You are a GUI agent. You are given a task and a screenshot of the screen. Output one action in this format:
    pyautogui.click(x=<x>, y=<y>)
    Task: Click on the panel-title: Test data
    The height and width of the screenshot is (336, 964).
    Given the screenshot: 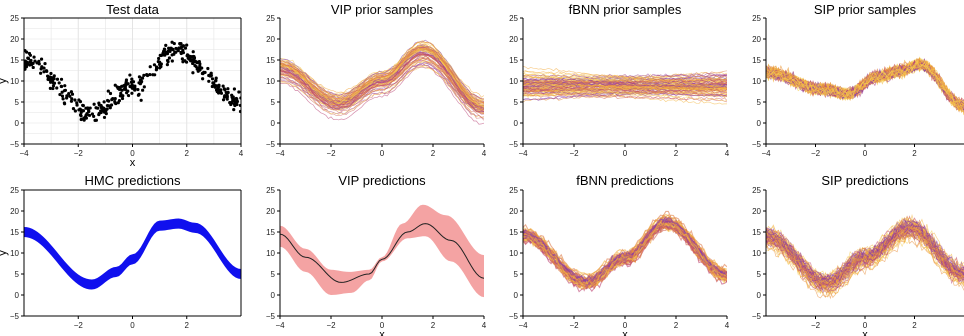 What is the action you would take?
    pyautogui.click(x=133, y=9)
    